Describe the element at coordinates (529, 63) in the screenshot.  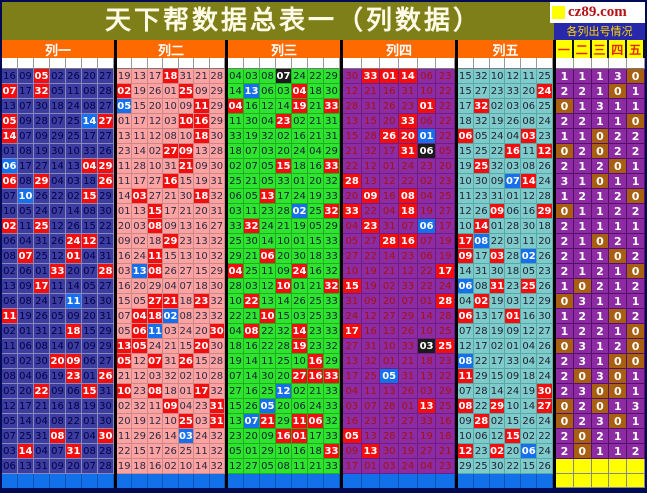
I see `empty-cell` at that location.